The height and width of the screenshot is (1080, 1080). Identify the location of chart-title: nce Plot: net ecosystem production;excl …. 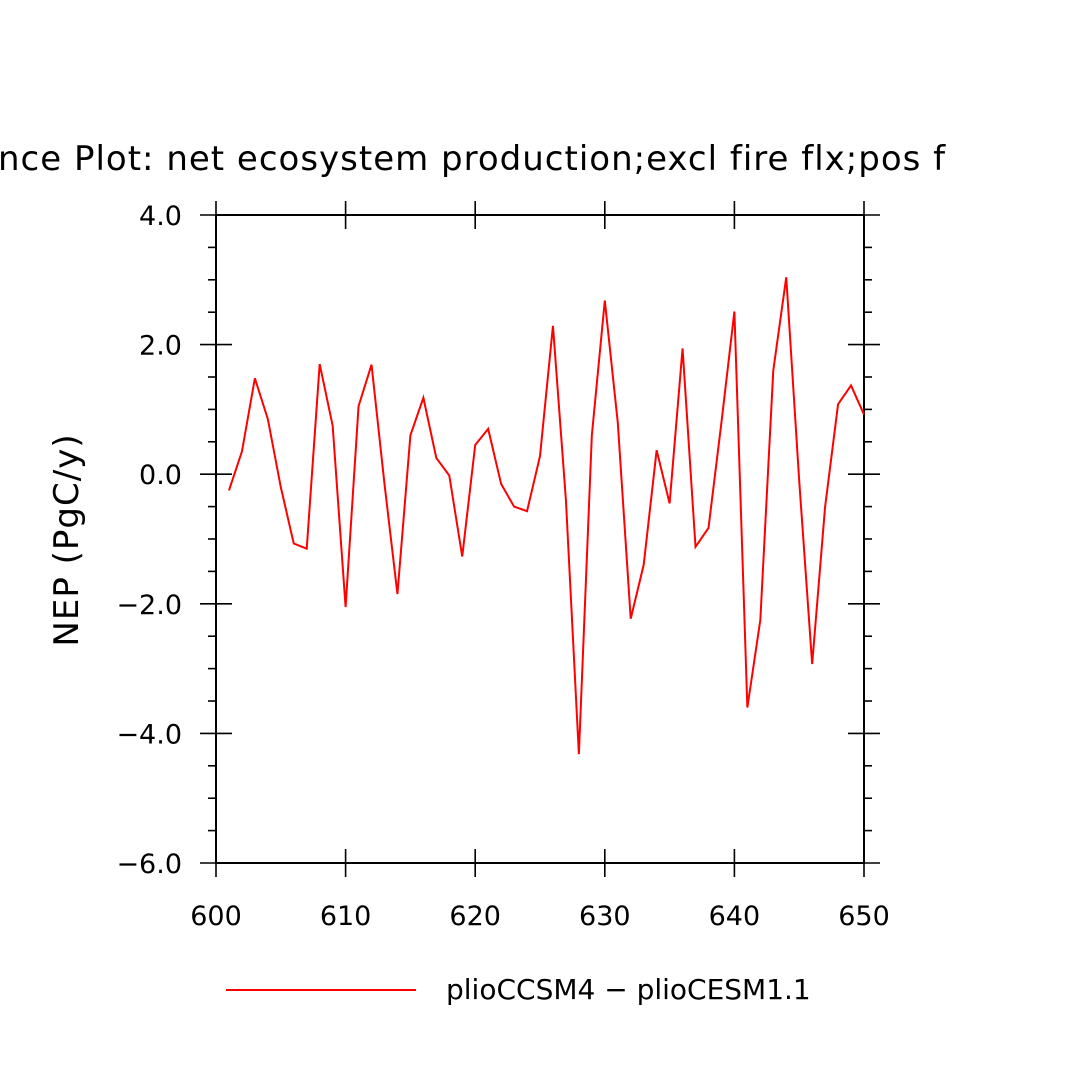
(473, 159).